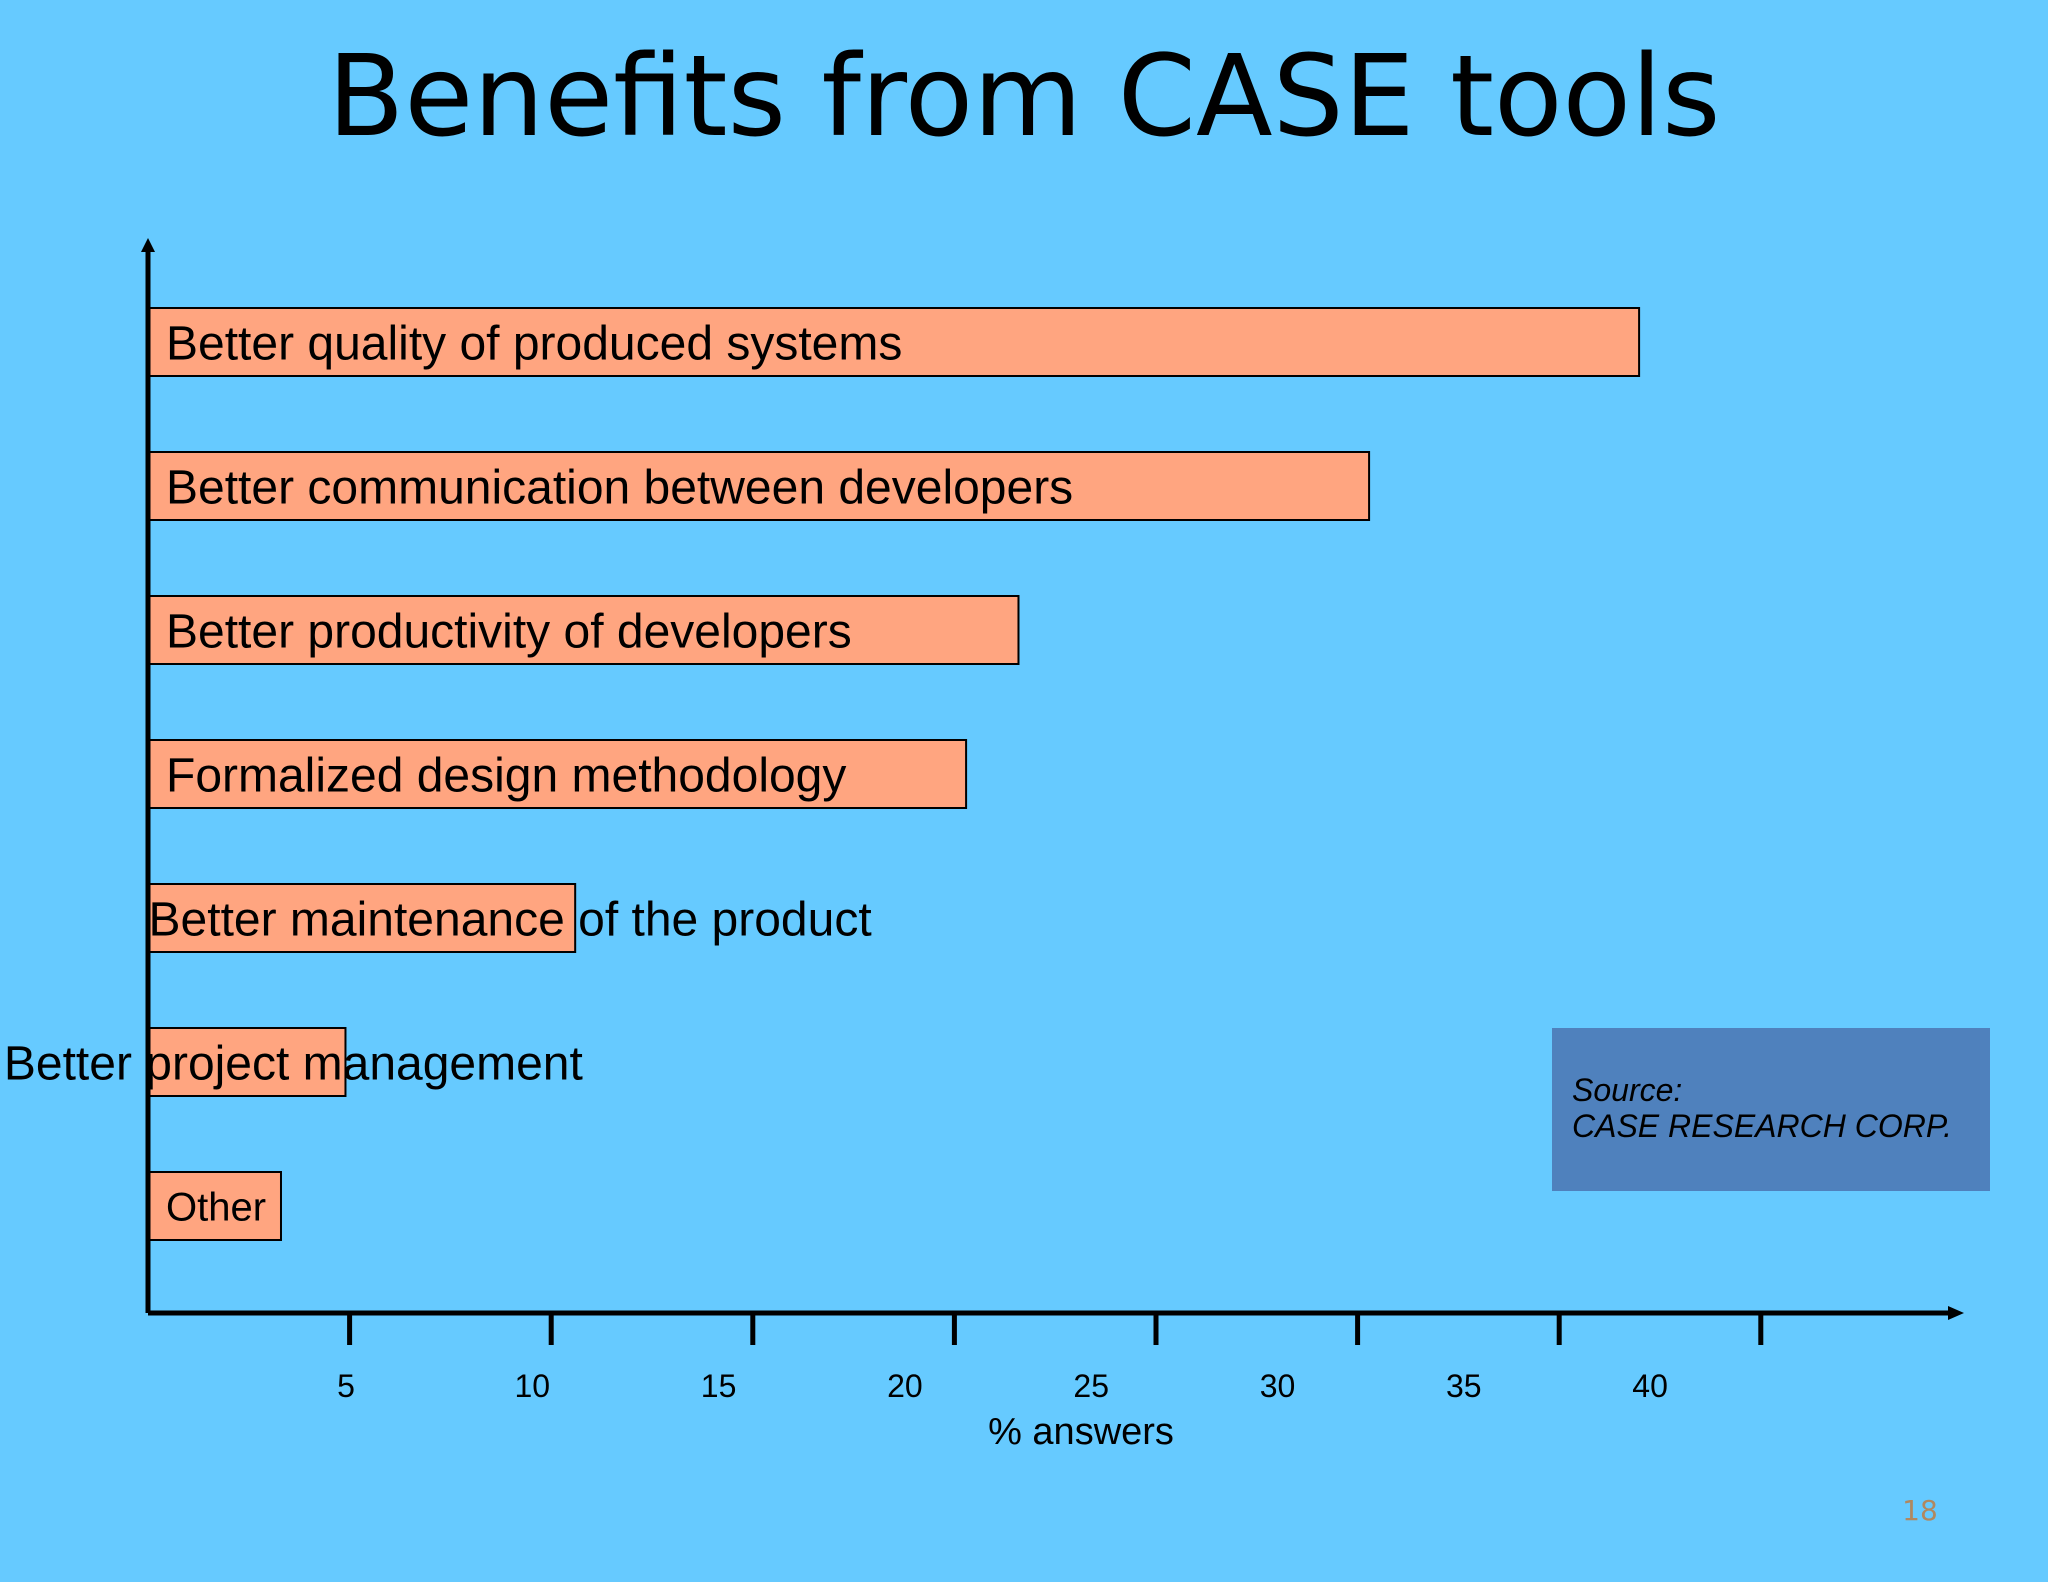  What do you see at coordinates (1627, 1090) in the screenshot?
I see `source-label: Source:` at bounding box center [1627, 1090].